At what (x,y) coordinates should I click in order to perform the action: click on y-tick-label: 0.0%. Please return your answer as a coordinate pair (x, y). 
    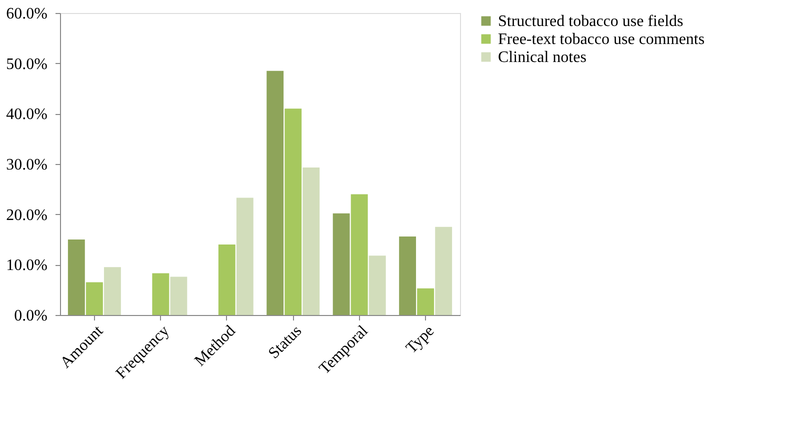
    Looking at the image, I should click on (31, 316).